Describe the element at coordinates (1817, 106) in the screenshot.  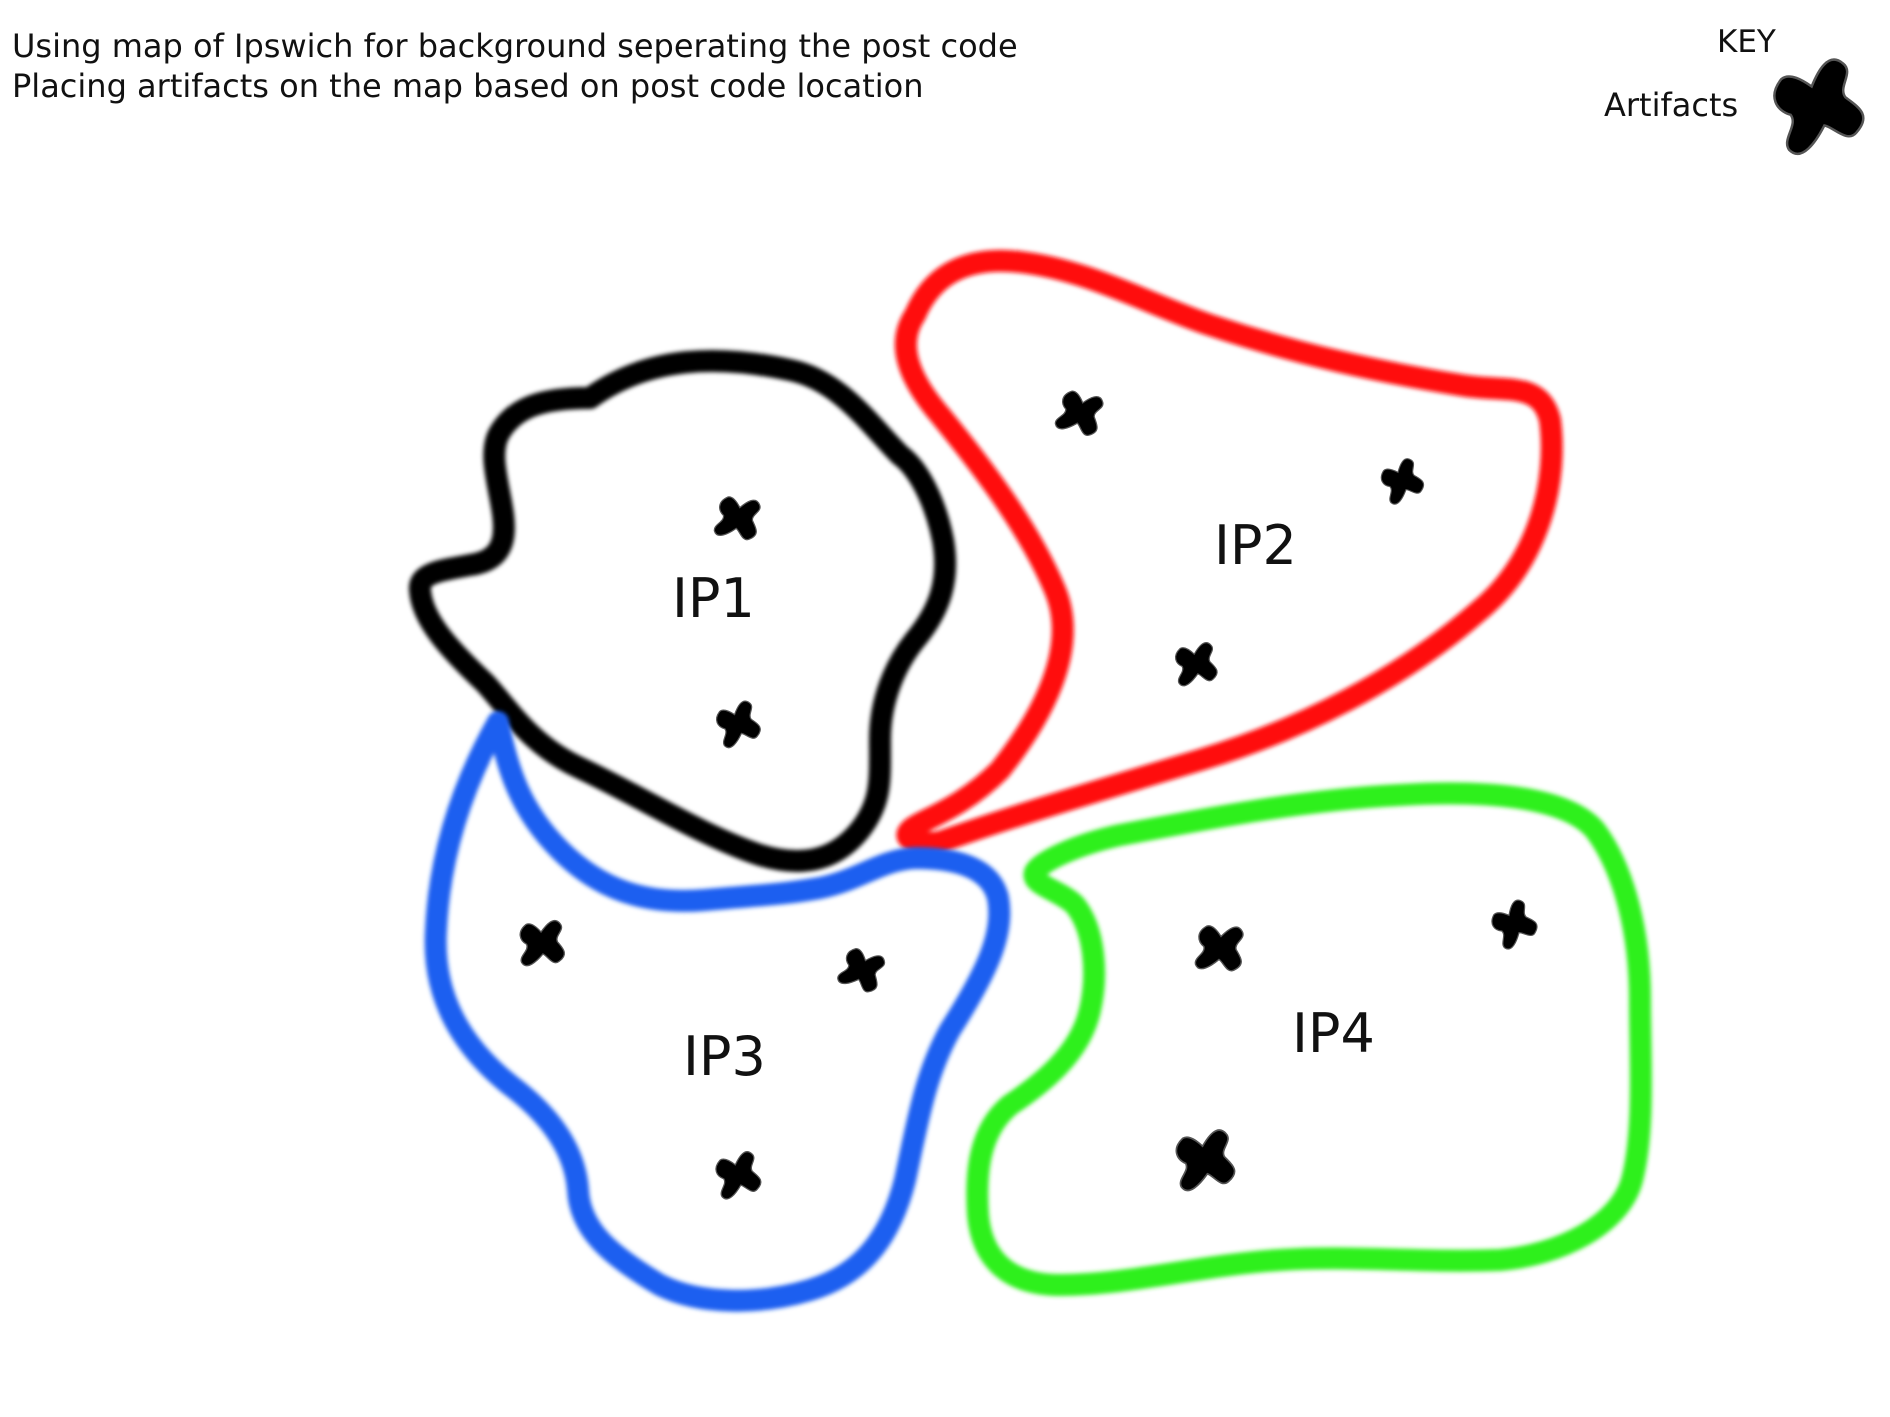
I see `key-artifact-icon` at that location.